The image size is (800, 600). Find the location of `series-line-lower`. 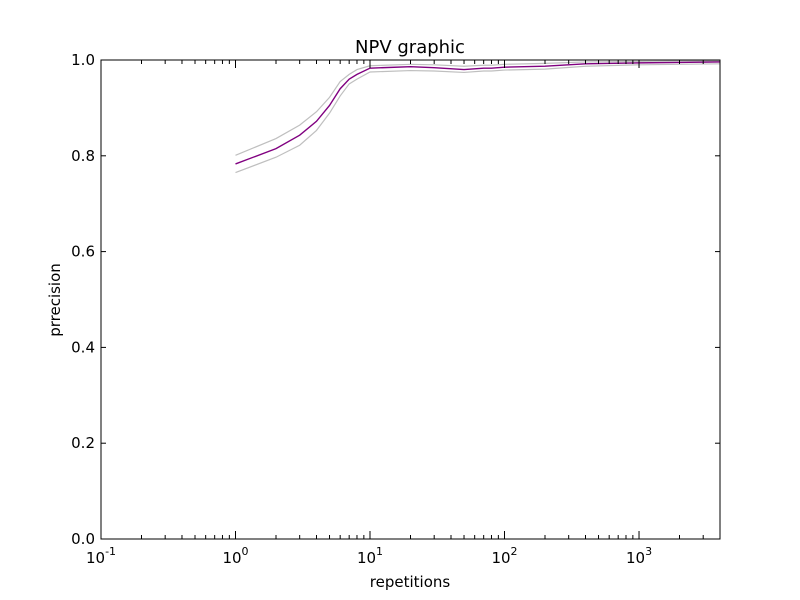

series-line-lower is located at coordinates (478, 118).